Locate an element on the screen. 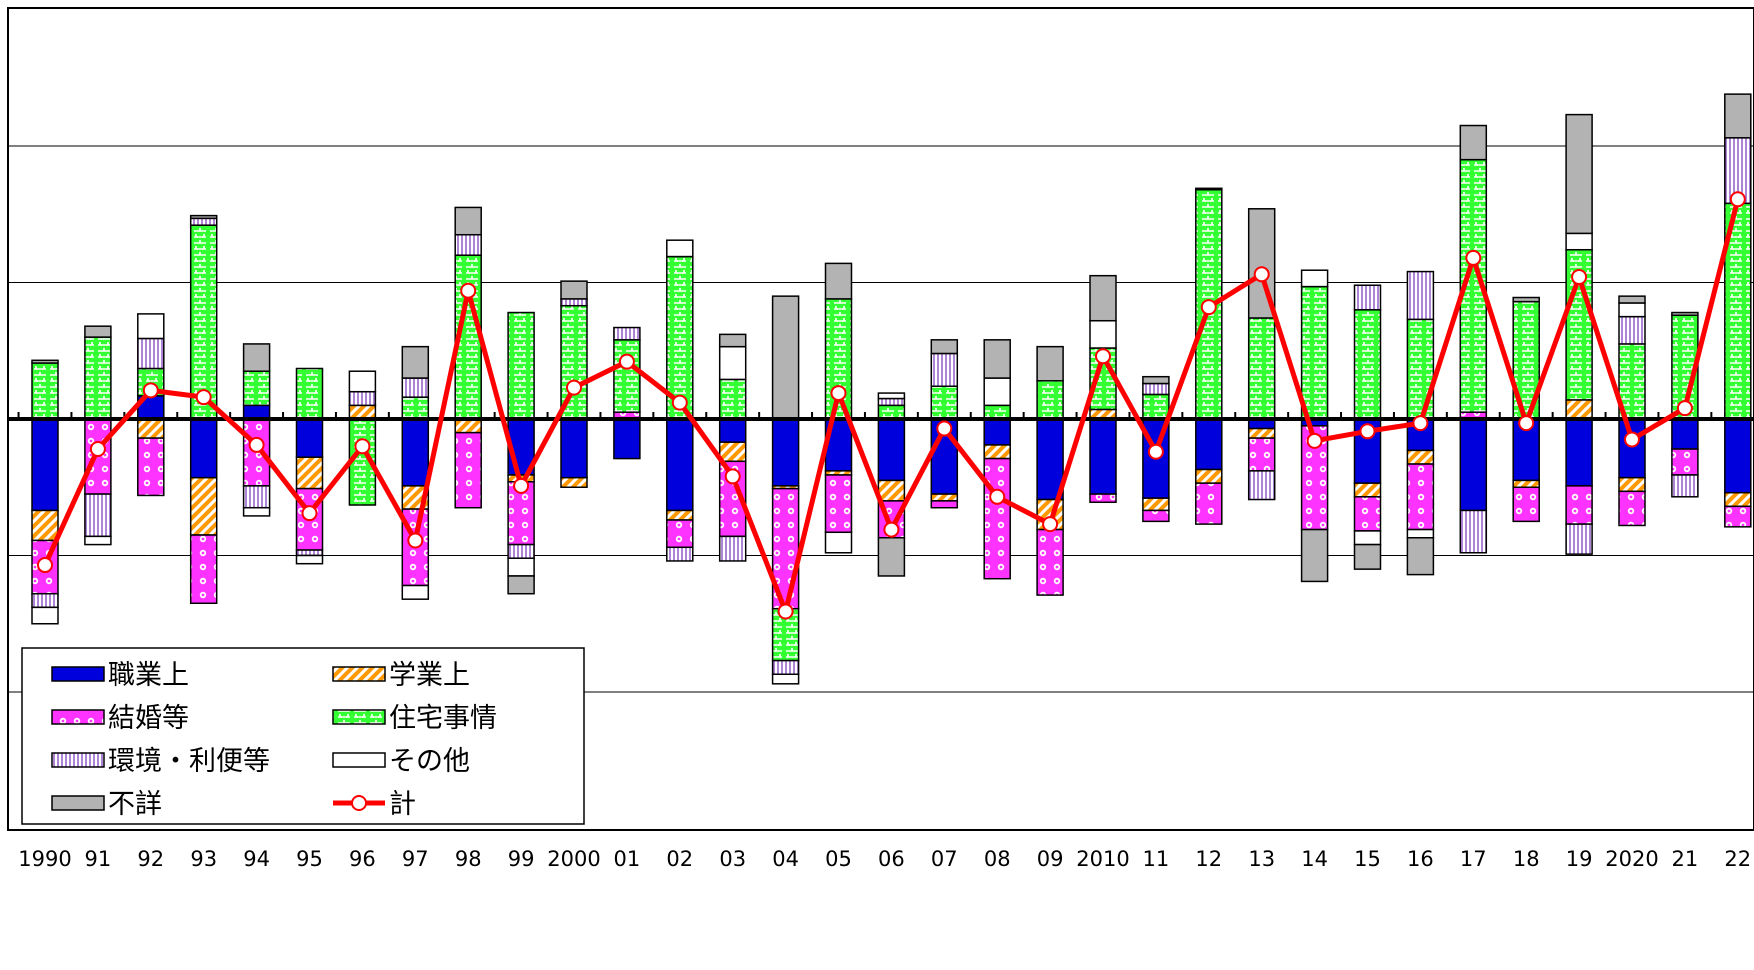  legend-label-marriage: 結婚等 is located at coordinates (148, 718).